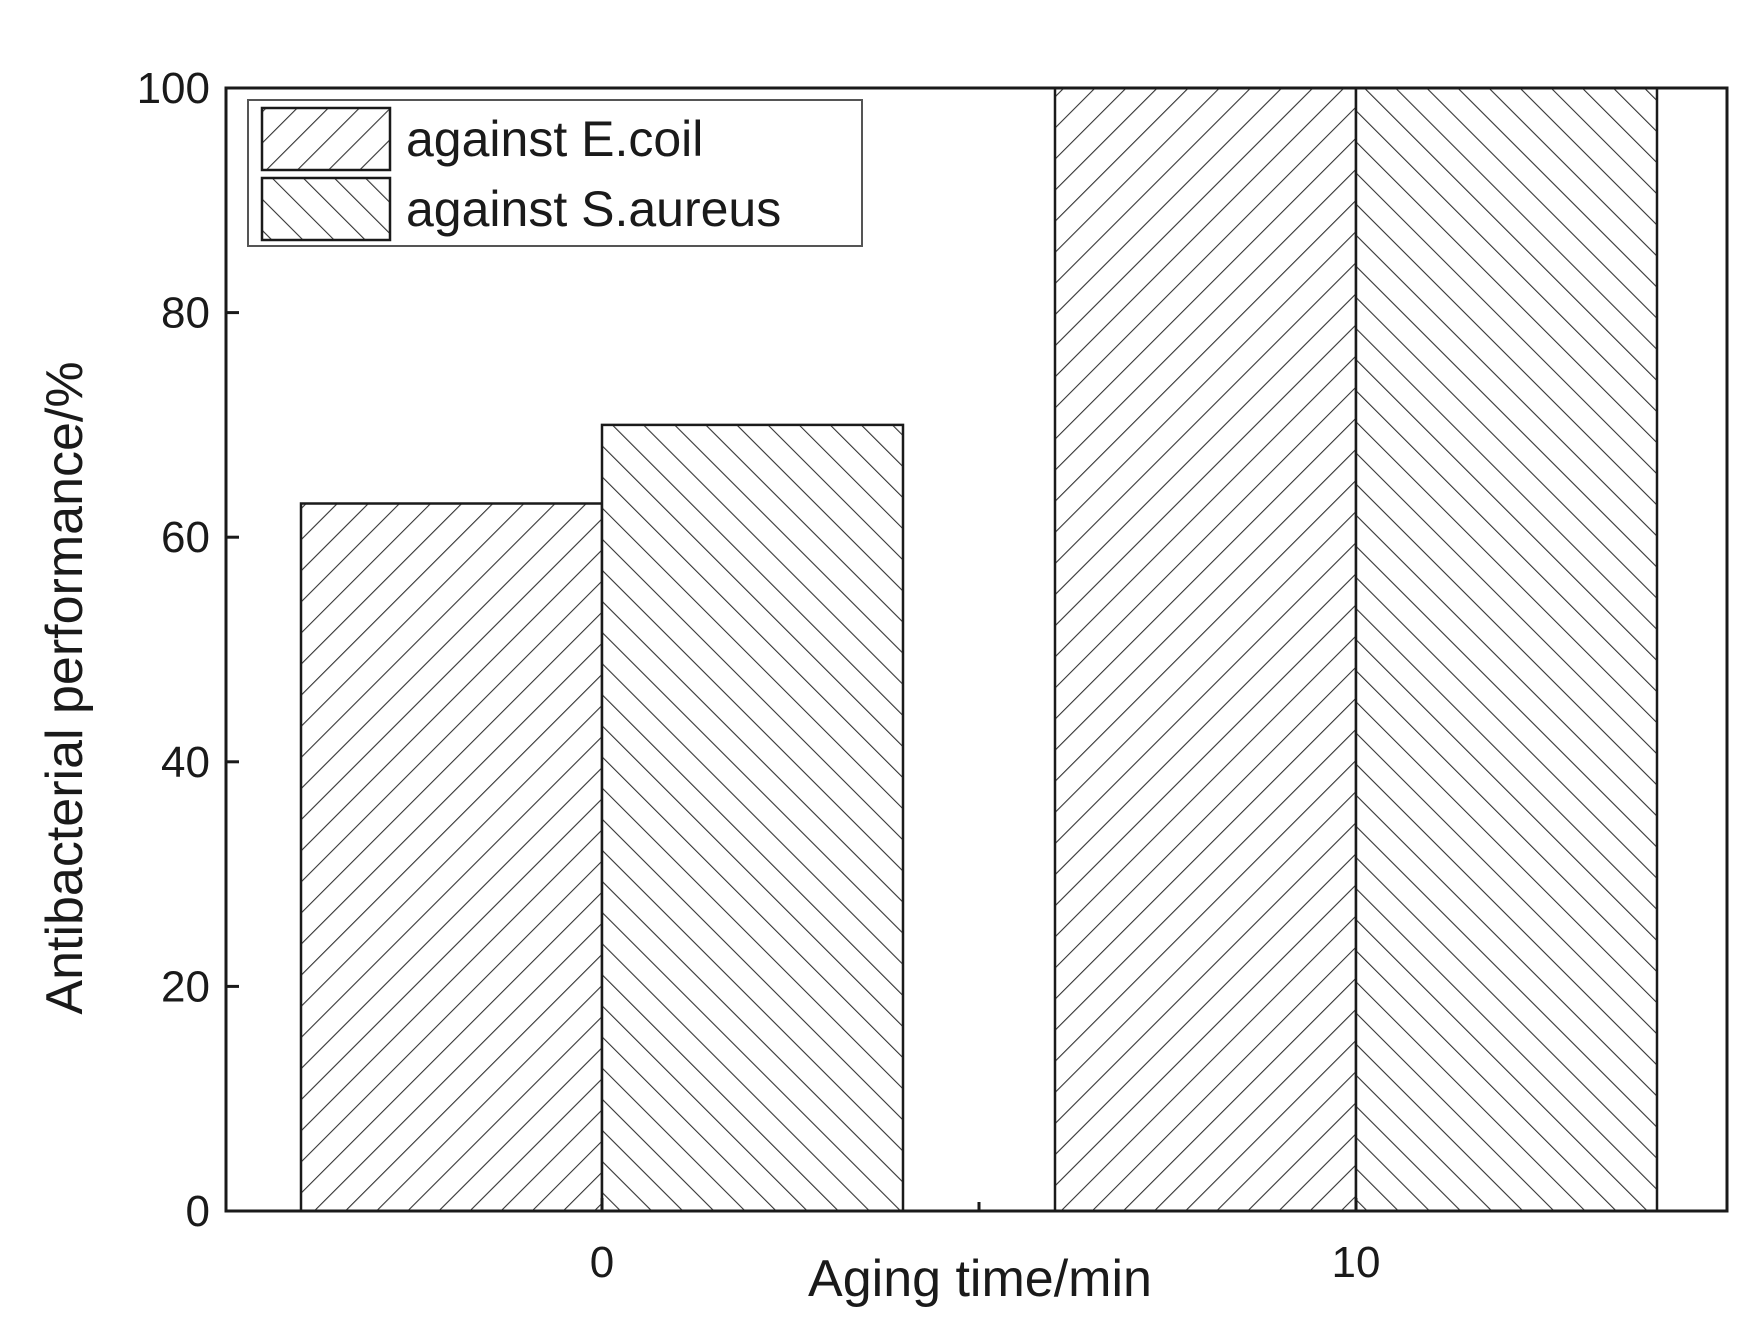 The image size is (1757, 1341). I want to click on legend-label-ecoil: against E.coil, so click(554, 139).